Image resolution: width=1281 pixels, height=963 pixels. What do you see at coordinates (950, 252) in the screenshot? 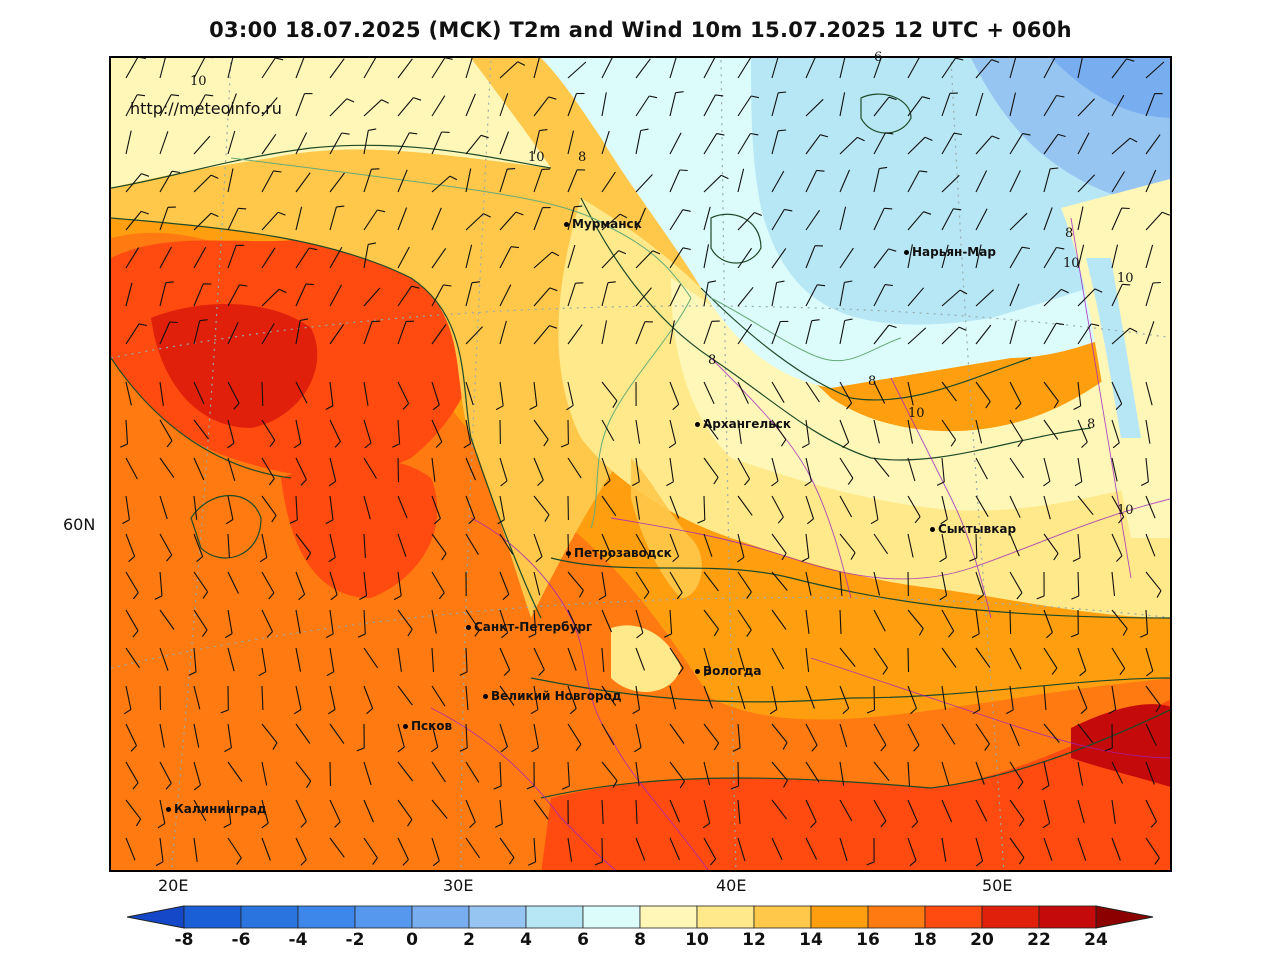
I see `city-marker: Нарьян-Мар` at bounding box center [950, 252].